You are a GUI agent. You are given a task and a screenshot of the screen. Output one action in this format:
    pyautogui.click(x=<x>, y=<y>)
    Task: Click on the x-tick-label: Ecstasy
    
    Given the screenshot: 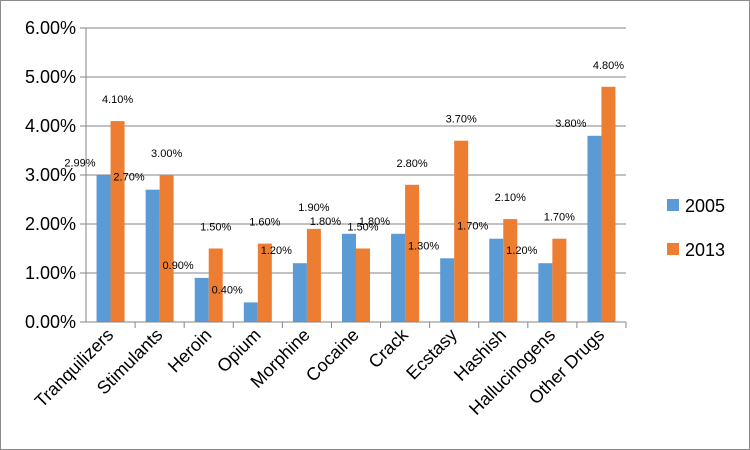 What is the action you would take?
    pyautogui.click(x=431, y=354)
    